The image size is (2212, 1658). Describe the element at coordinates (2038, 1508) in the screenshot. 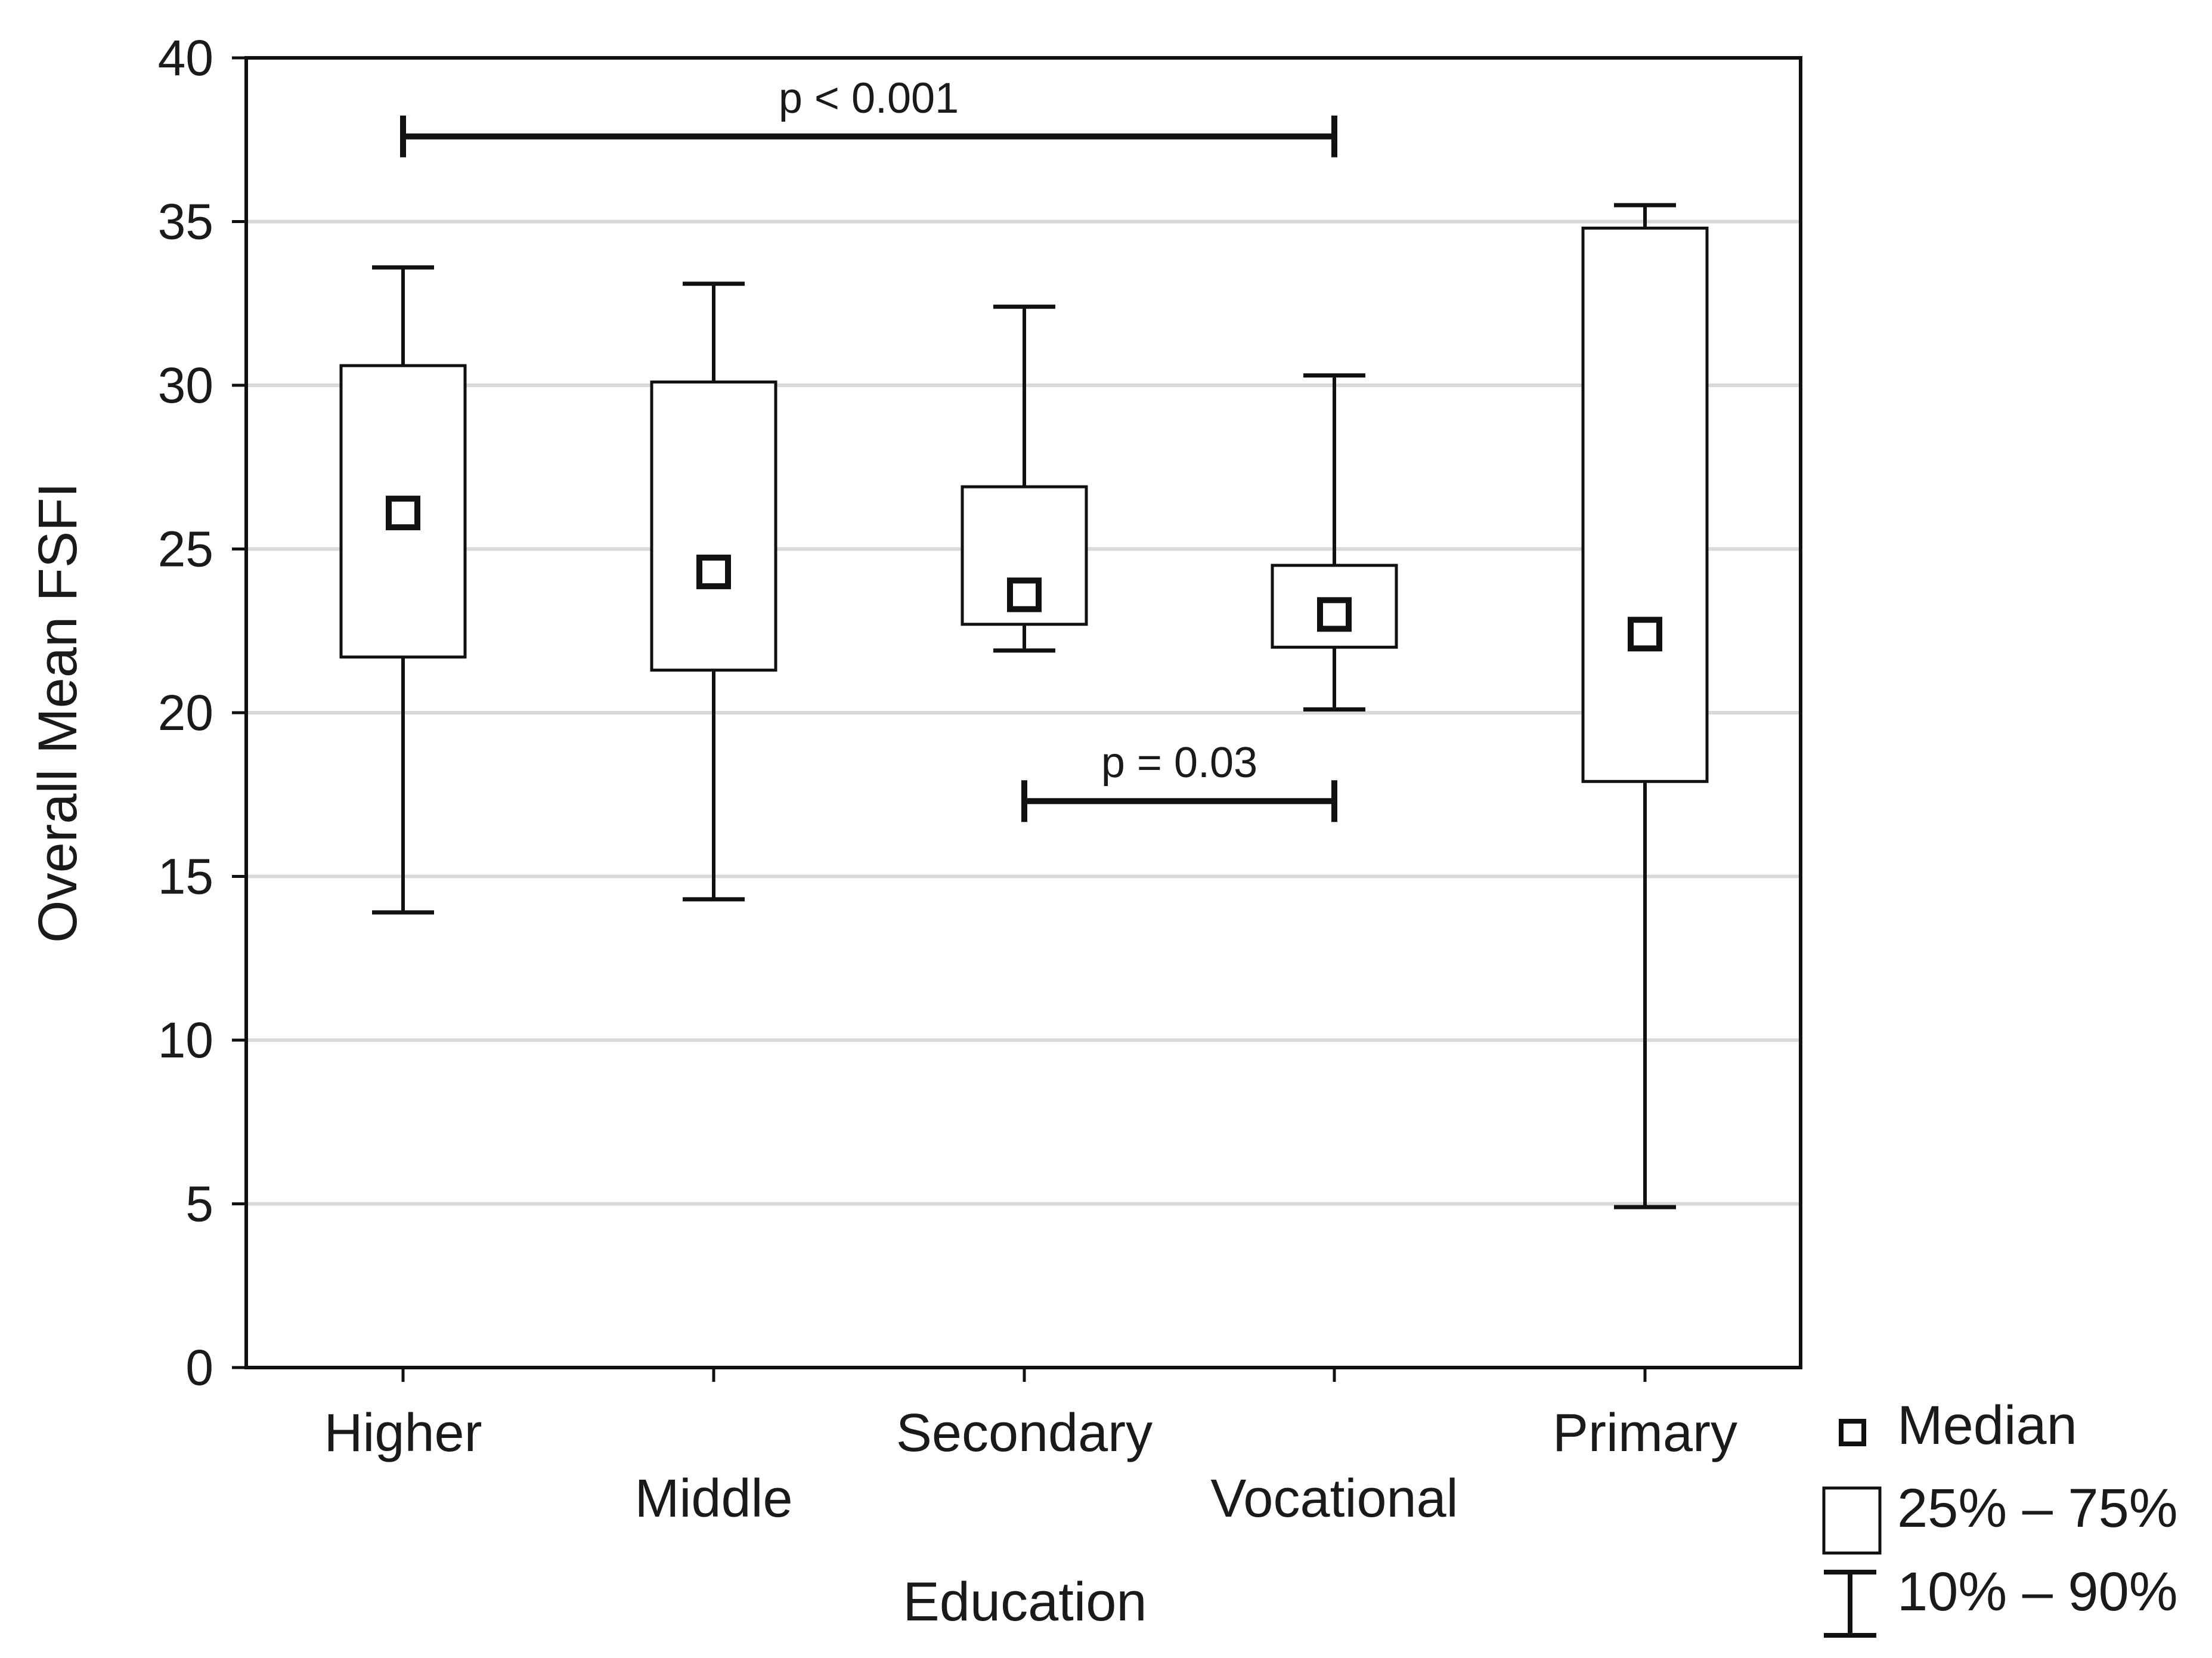

I see `legend-box-label: 25% – 75%` at that location.